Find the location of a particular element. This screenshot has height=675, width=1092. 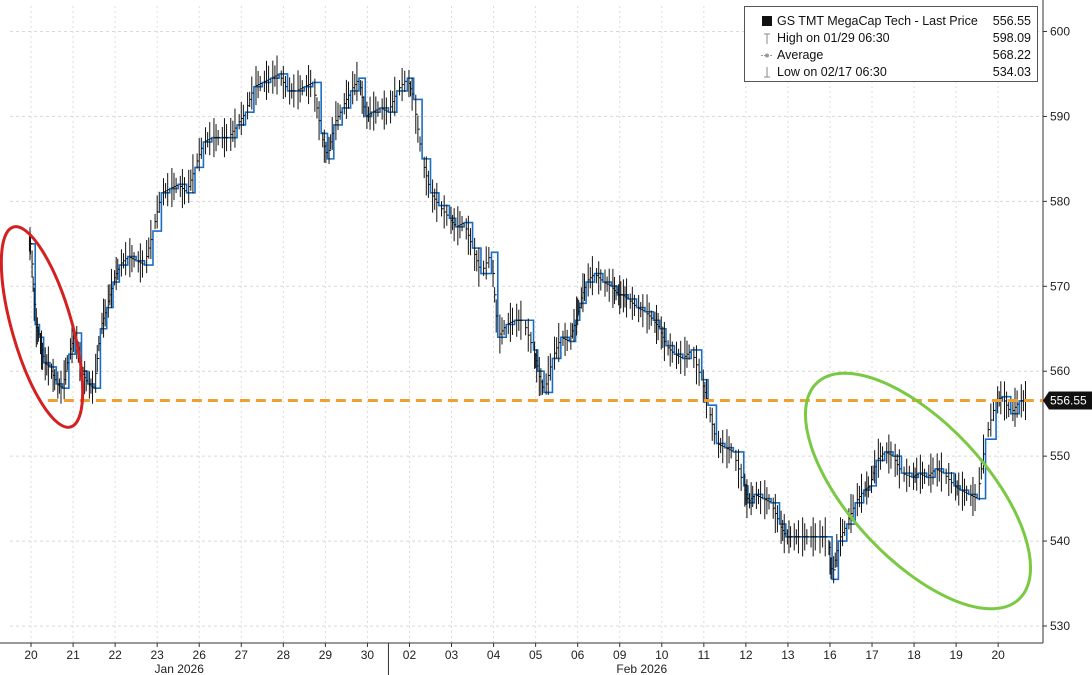

x-tick-label: 27 is located at coordinates (242, 655).